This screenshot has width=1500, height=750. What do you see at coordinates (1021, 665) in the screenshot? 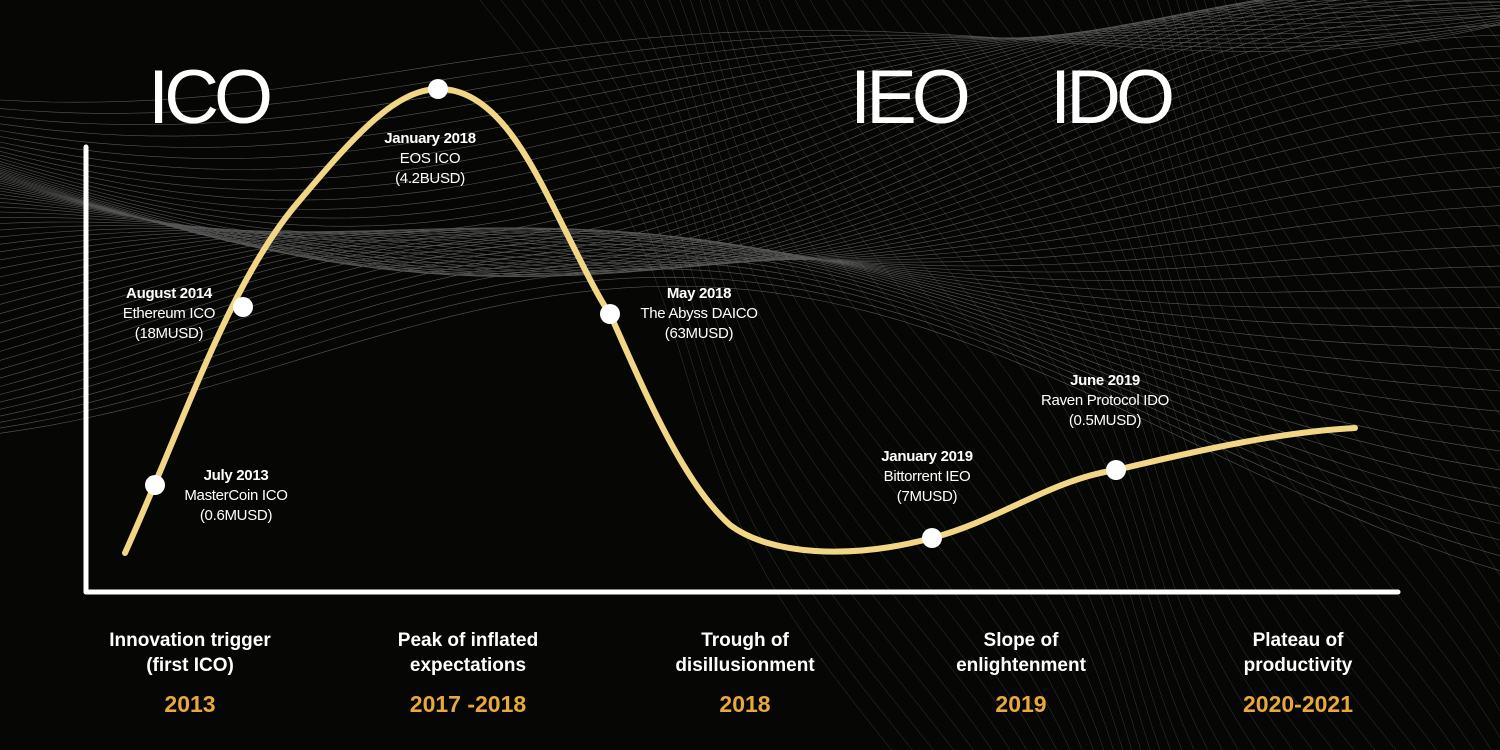
I see `phase-label-line: enlightenment` at bounding box center [1021, 665].